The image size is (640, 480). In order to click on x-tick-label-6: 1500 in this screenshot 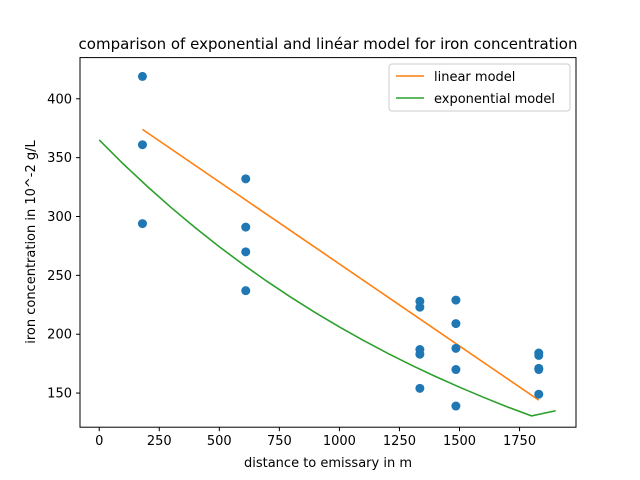, I will do `click(459, 441)`.